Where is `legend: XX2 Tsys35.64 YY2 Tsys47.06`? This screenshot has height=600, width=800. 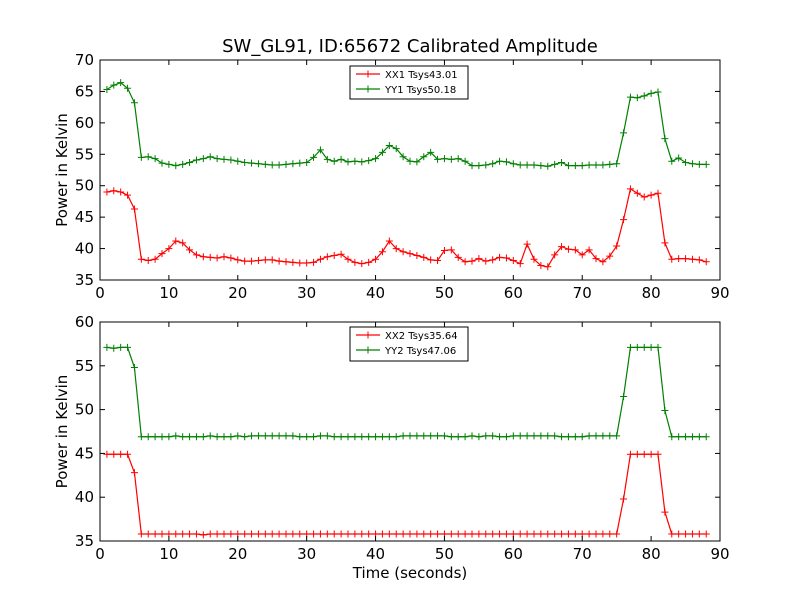 legend: XX2 Tsys35.64 YY2 Tsys47.06 is located at coordinates (409, 344).